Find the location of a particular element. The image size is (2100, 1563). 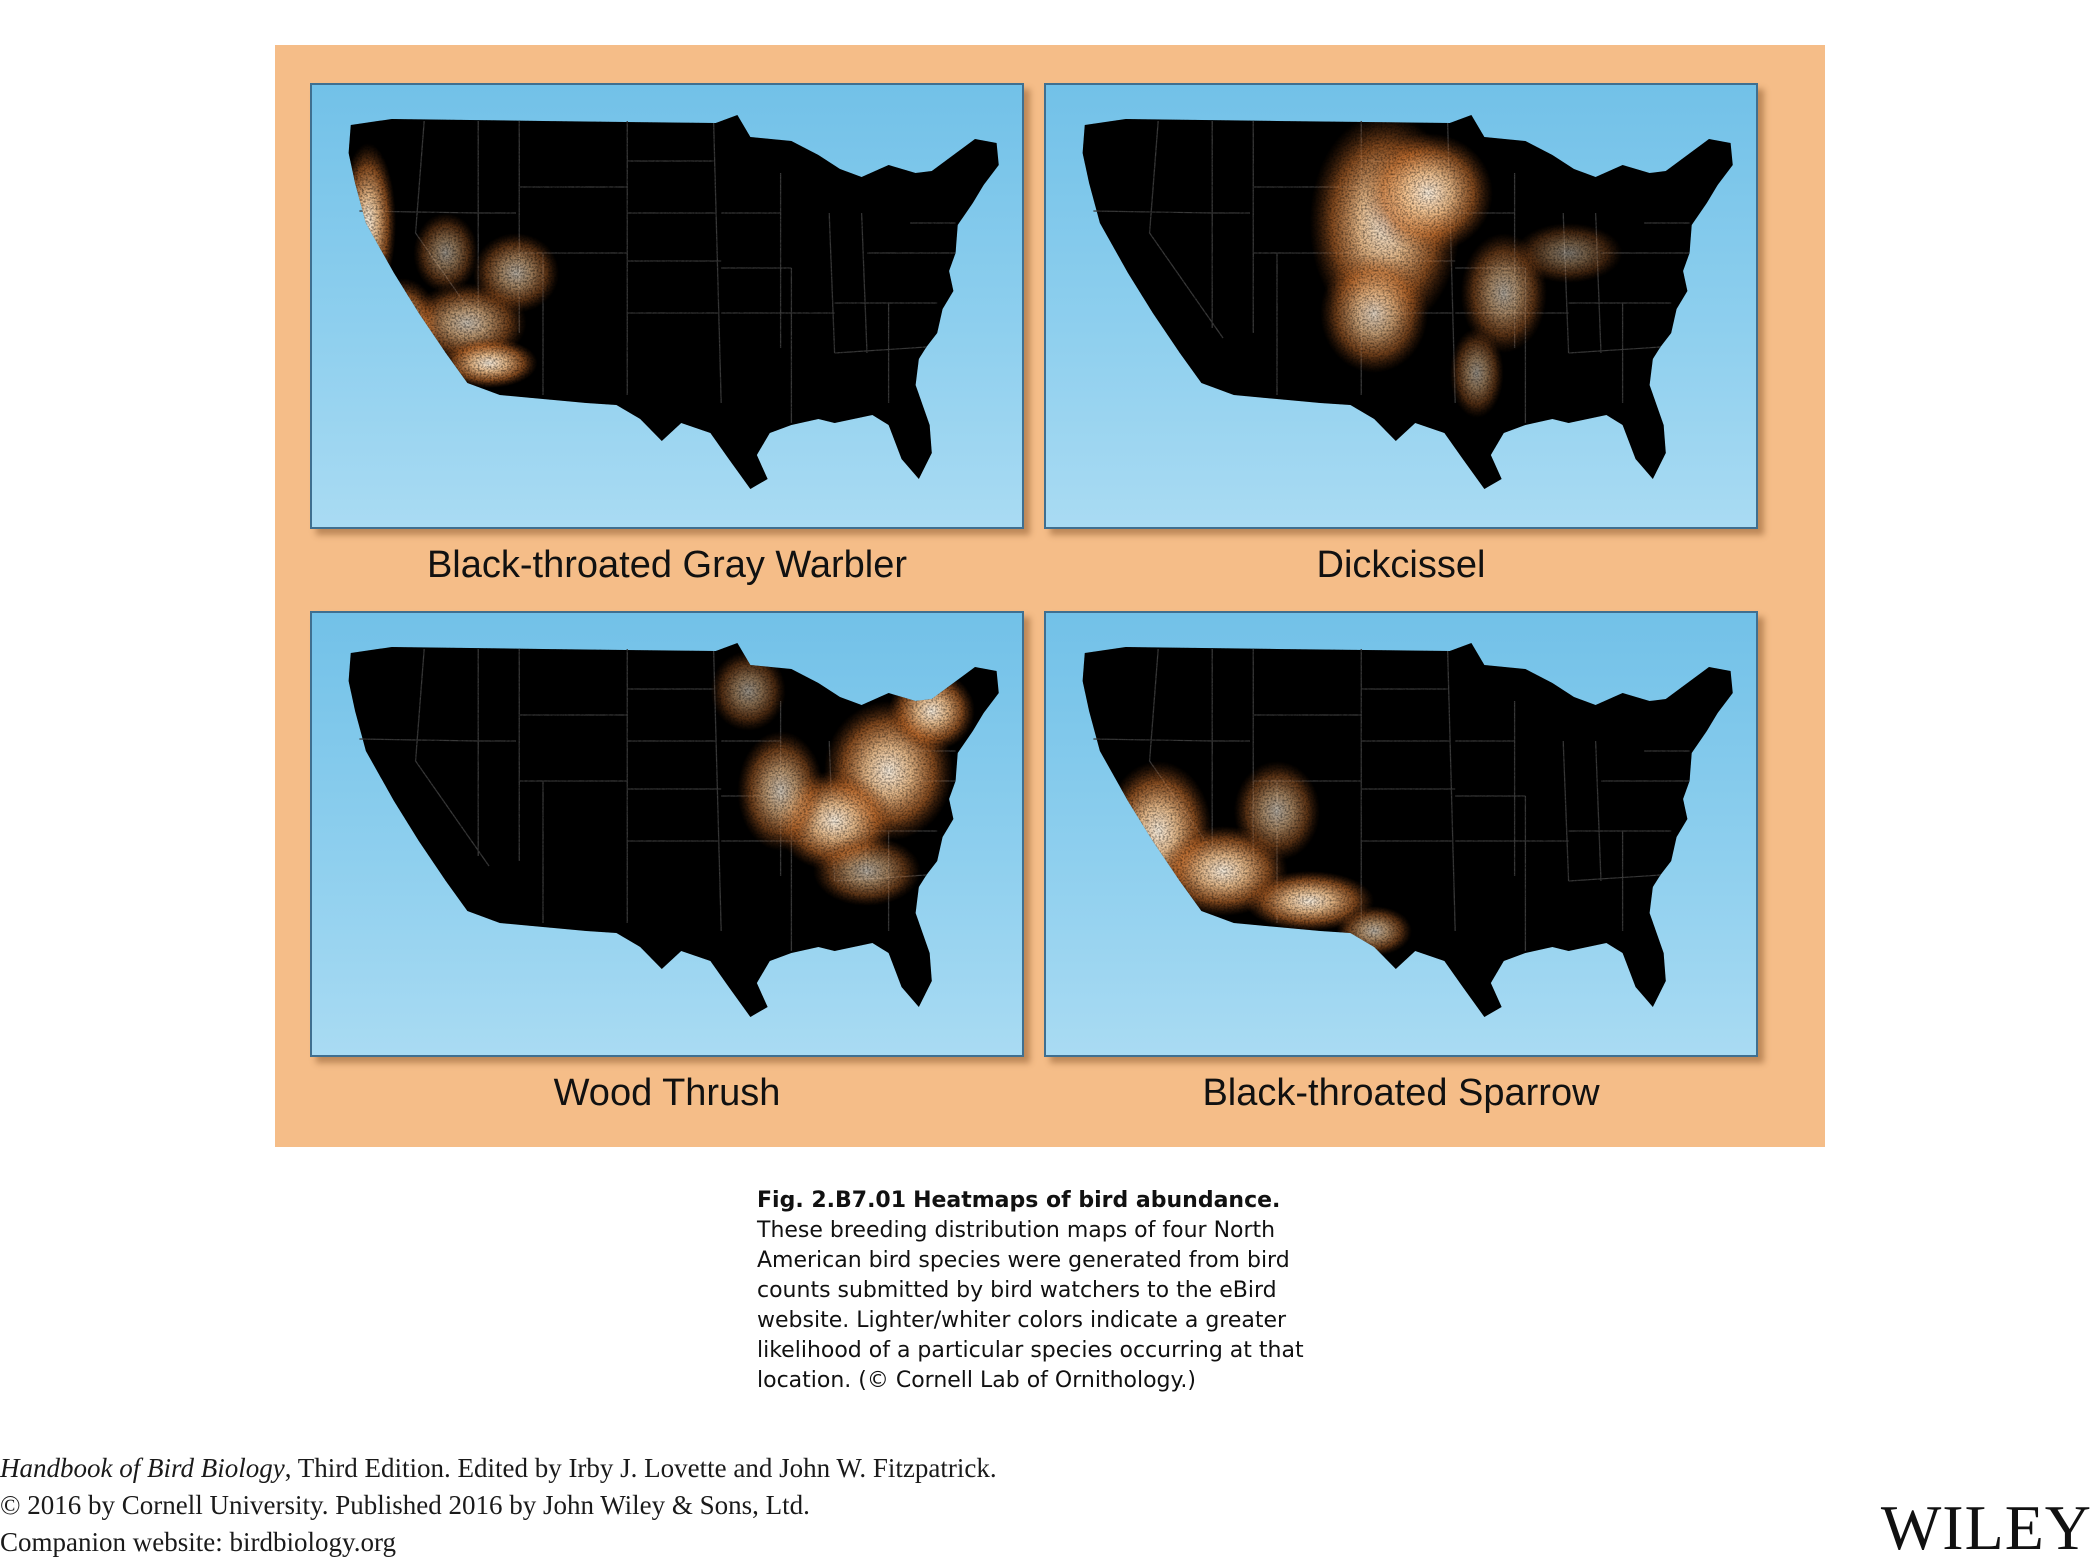

publisher-logo: WILEY is located at coordinates (1986, 1527).